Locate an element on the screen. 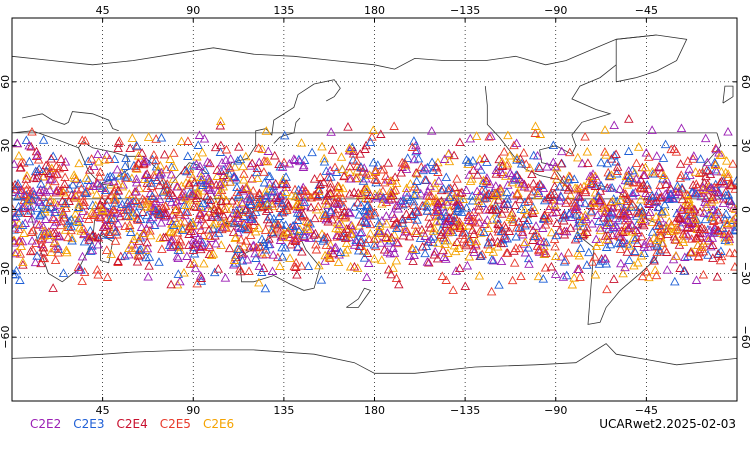 The image size is (750, 450). y-tick-label-left: 30 is located at coordinates (6, 146).